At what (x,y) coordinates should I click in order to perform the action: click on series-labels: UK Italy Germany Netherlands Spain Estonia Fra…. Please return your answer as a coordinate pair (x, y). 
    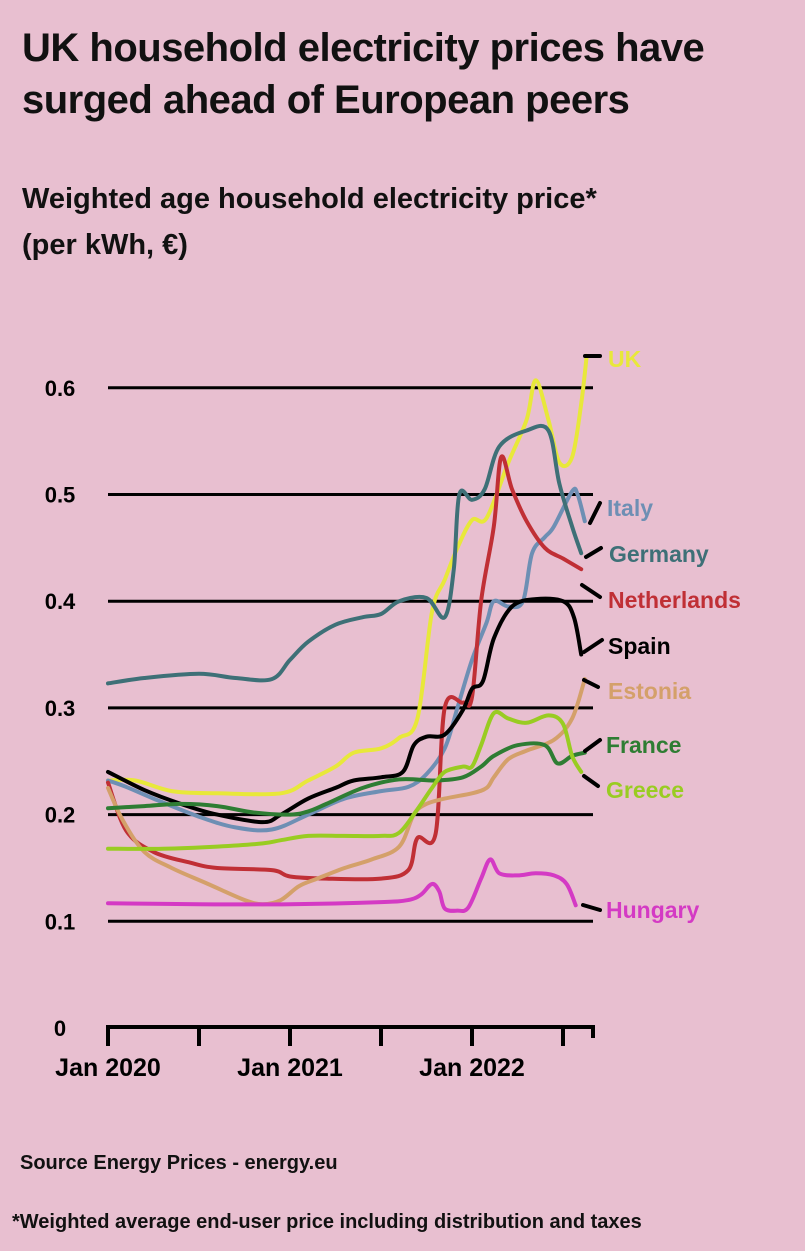
    Looking at the image, I should click on (660, 634).